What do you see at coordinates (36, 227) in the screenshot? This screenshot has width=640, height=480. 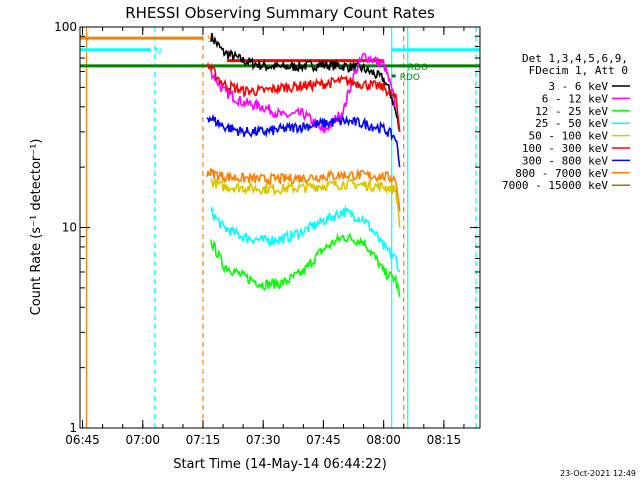 I see `y-axis-label: Count Rate (s⁻¹ detector⁻¹)` at bounding box center [36, 227].